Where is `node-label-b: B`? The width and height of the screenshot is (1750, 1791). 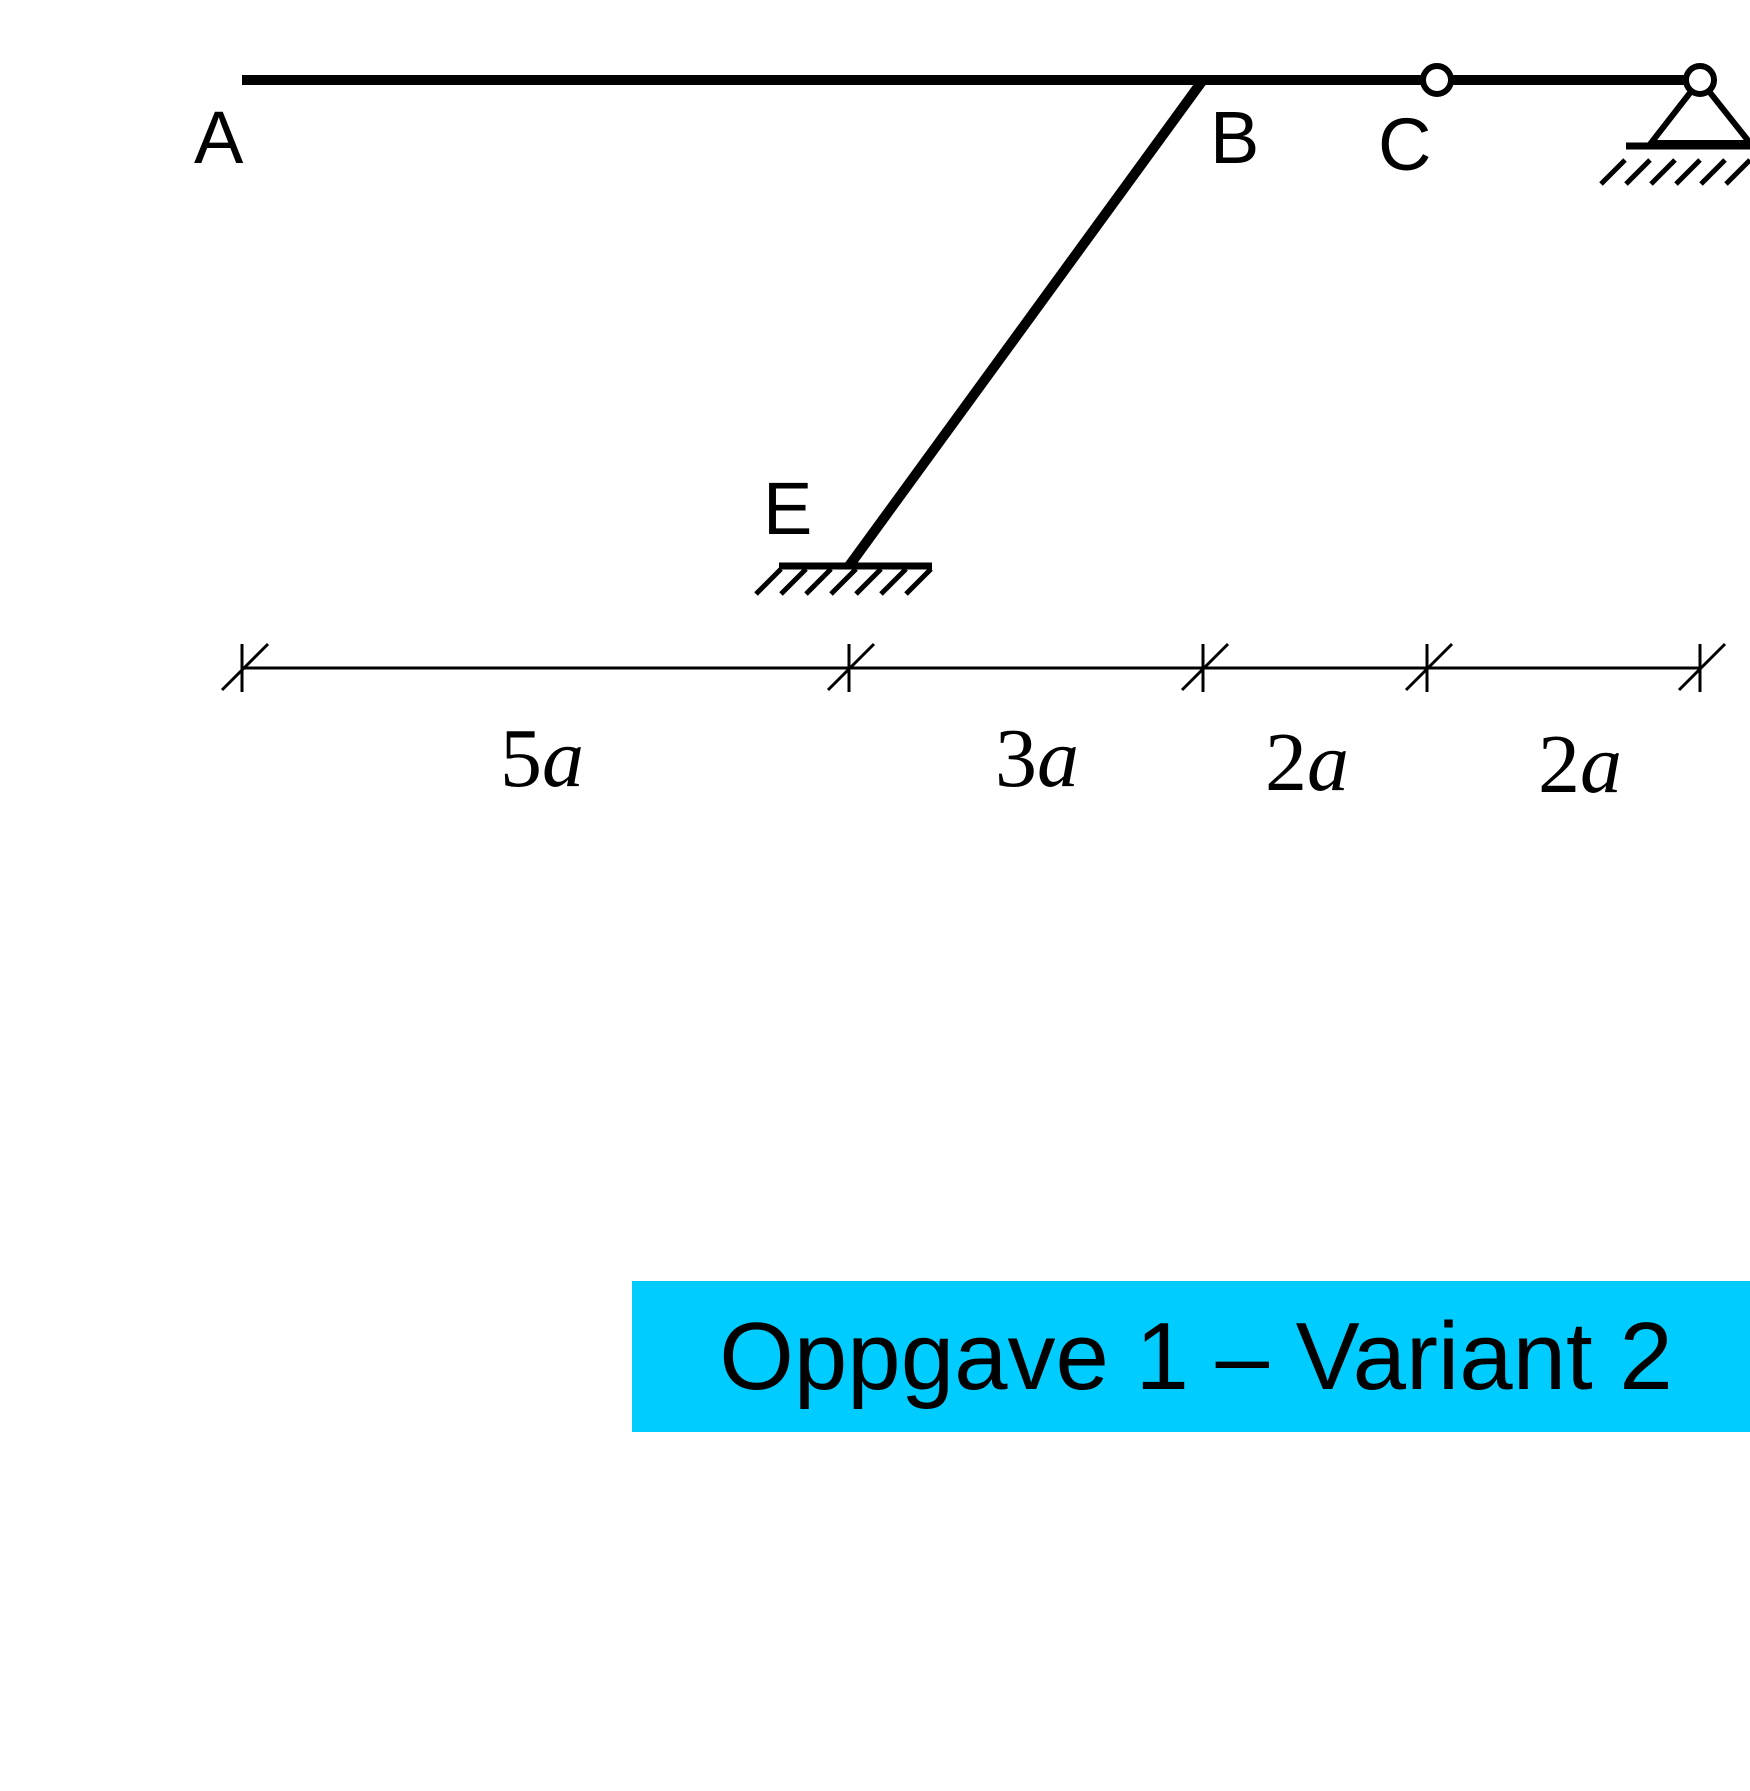 node-label-b: B is located at coordinates (1234, 137).